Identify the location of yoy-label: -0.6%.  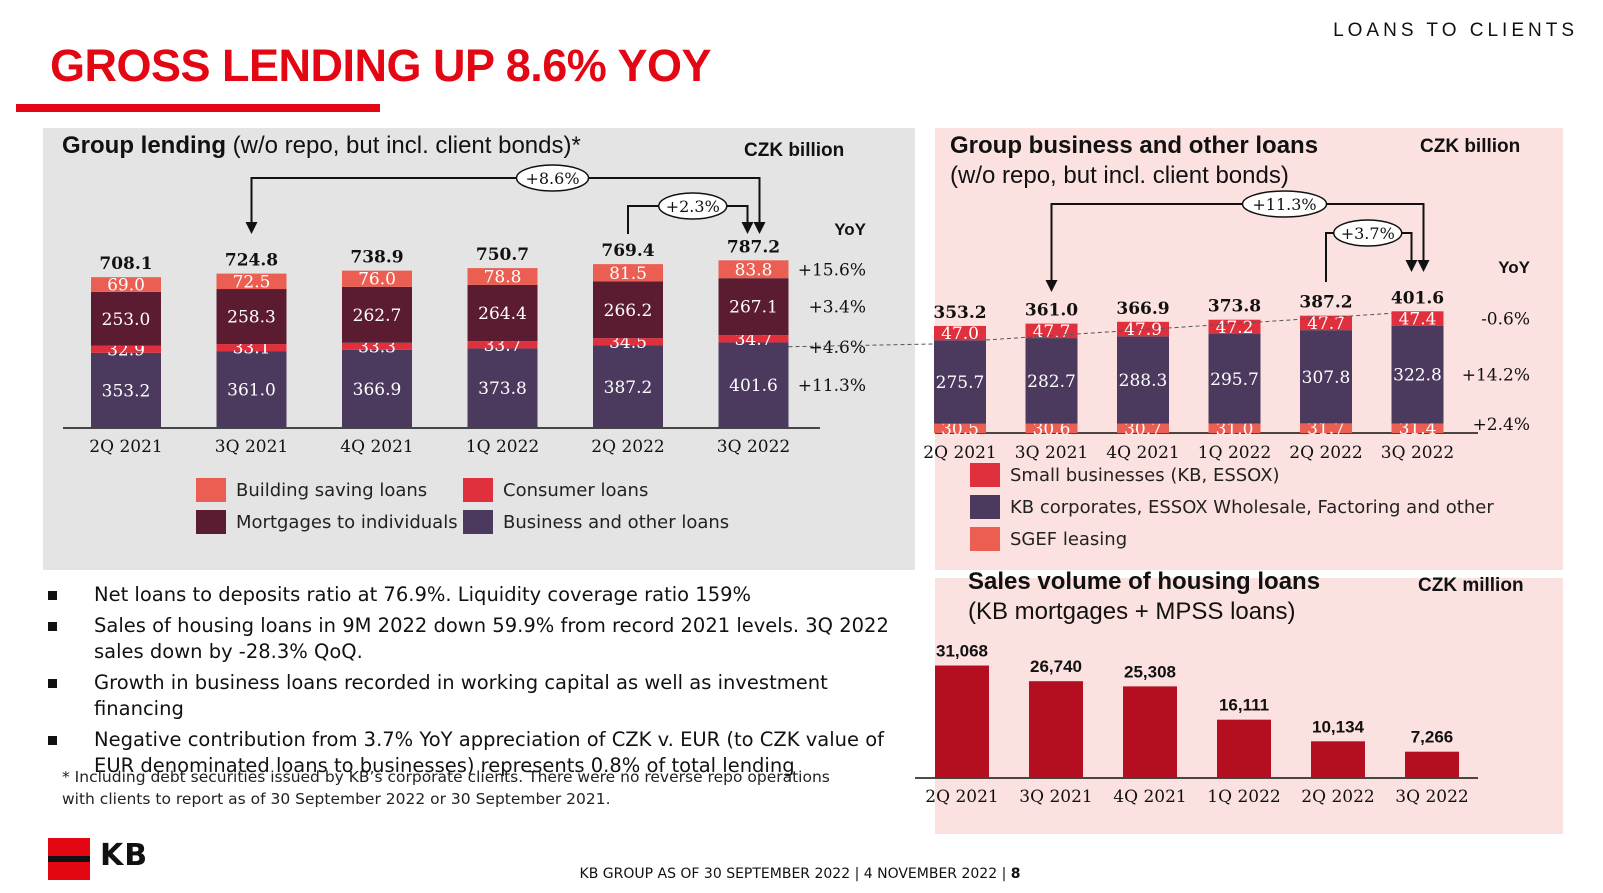
(1505, 319).